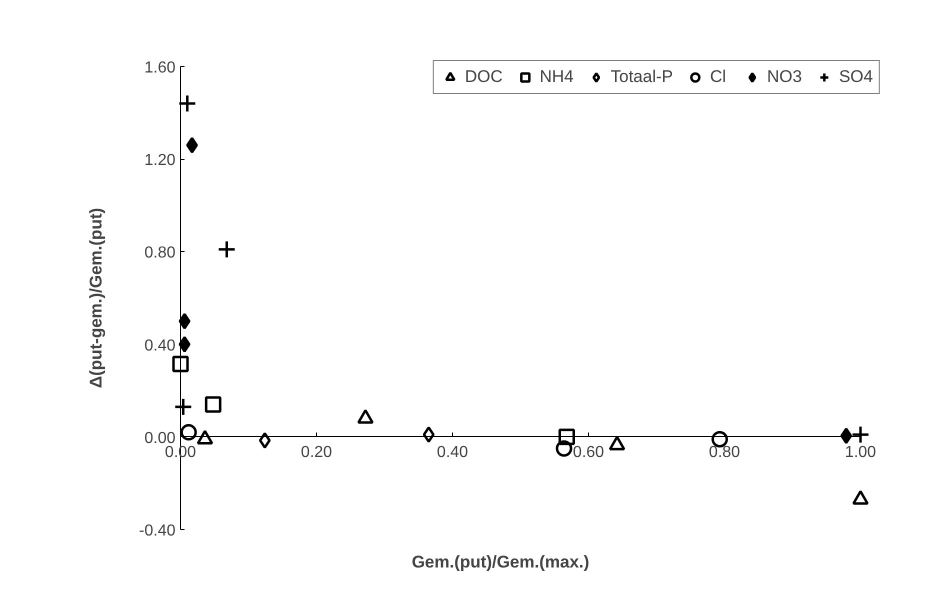 The image size is (952, 595). Describe the element at coordinates (719, 77) in the screenshot. I see `legend-label: Cl` at that location.